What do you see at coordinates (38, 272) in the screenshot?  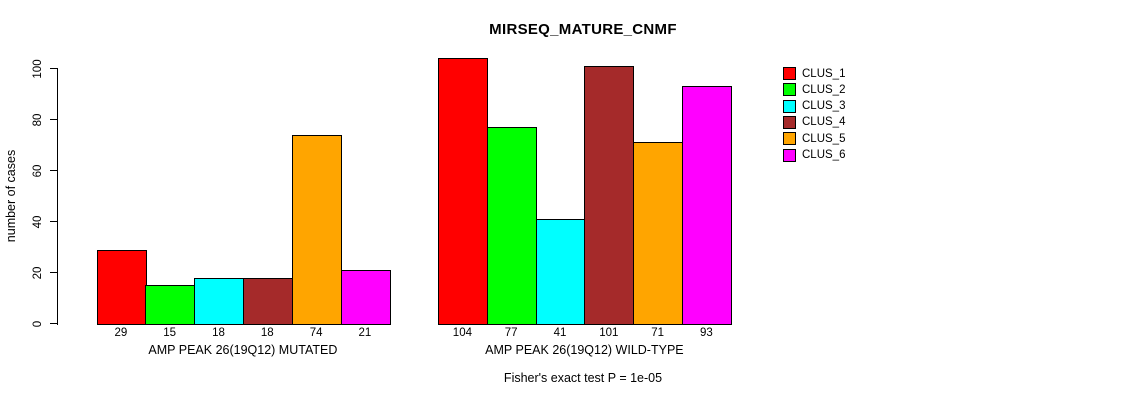 I see `y-axis-tick-label: 20` at bounding box center [38, 272].